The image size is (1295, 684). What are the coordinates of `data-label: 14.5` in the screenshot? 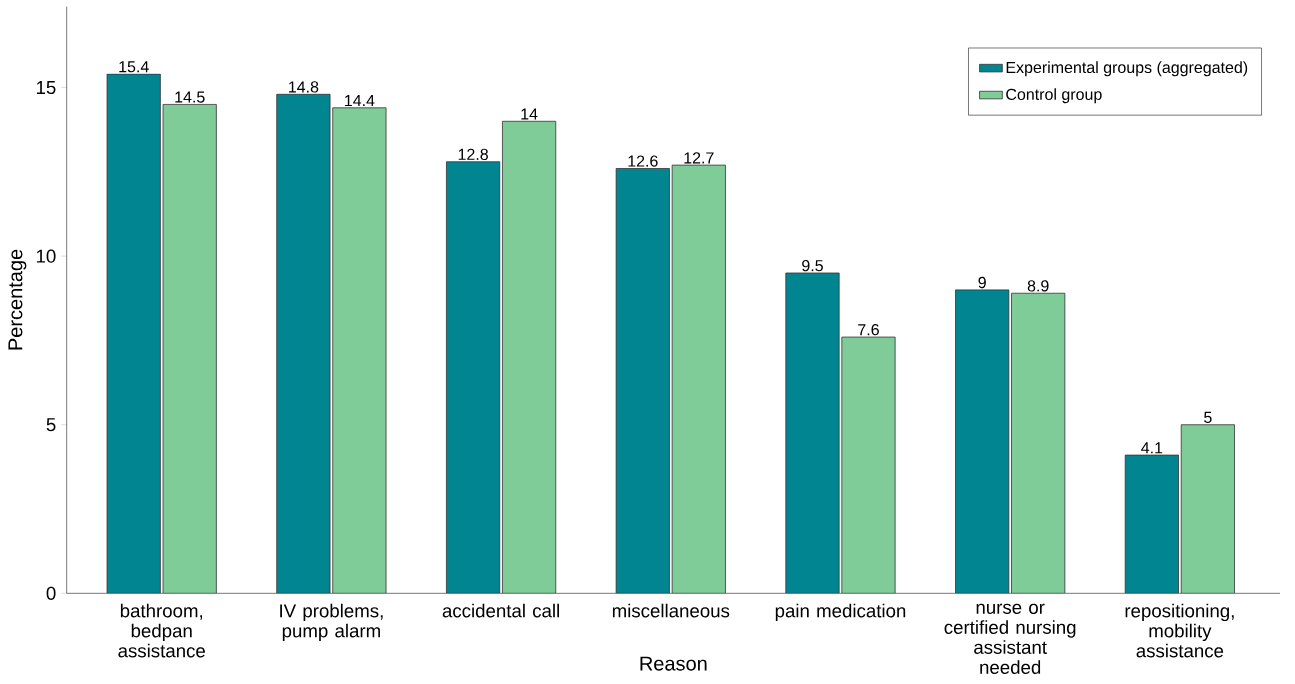 It's located at (190, 97).